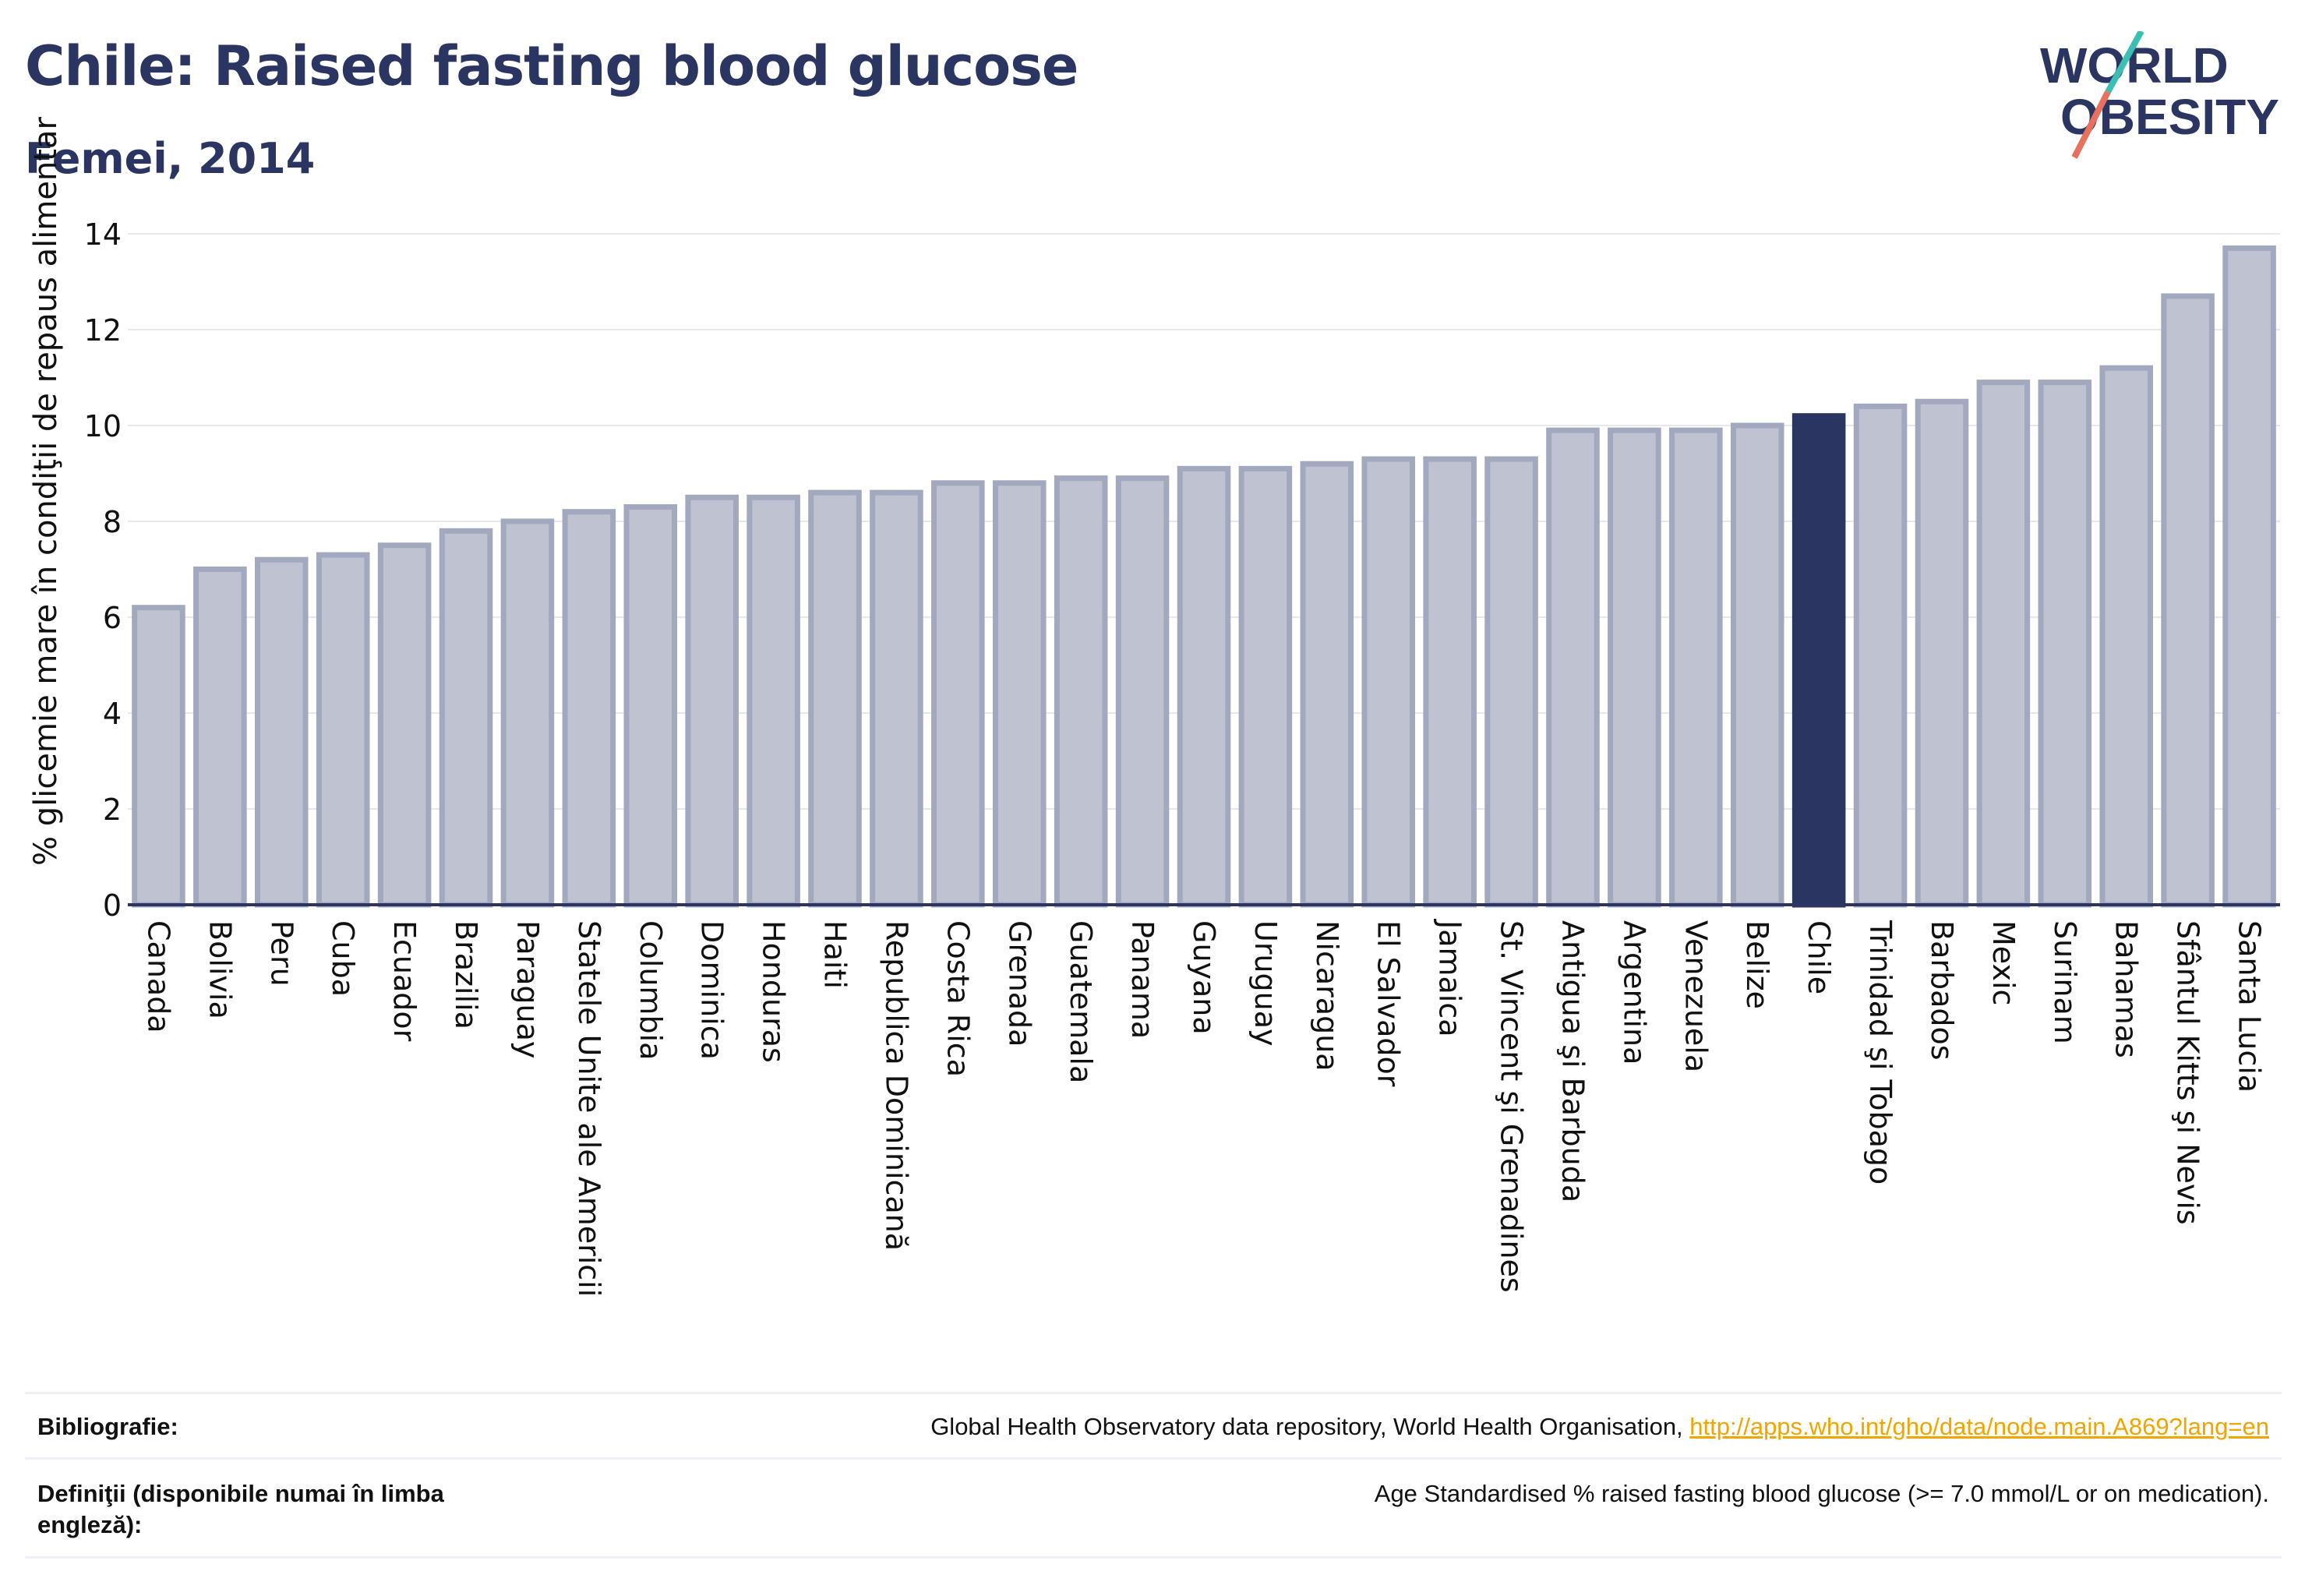  What do you see at coordinates (712, 990) in the screenshot?
I see `x-tick-label: Dominica` at bounding box center [712, 990].